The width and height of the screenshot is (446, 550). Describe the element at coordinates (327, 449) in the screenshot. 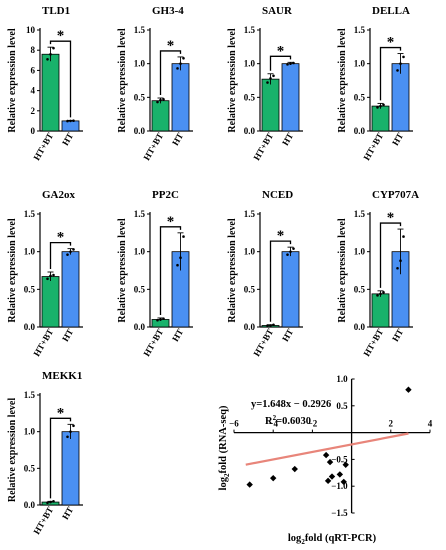

I see `regression-line` at that location.